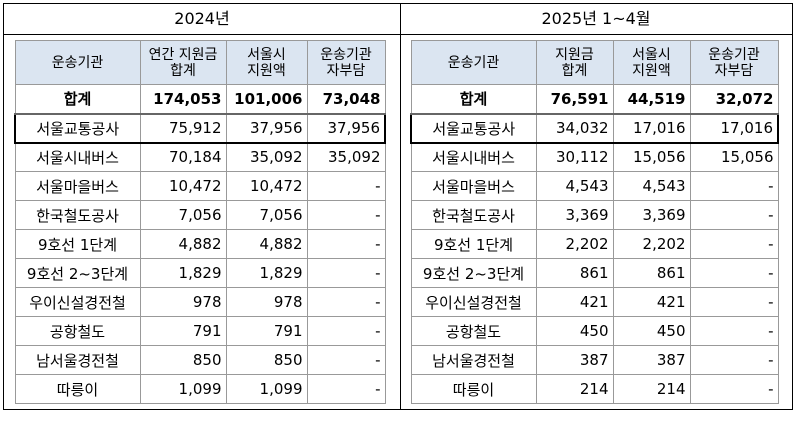 The width and height of the screenshot is (800, 421). Describe the element at coordinates (594, 186) in the screenshot. I see `table-row: 서울마을버스 4,543 4,543-` at that location.